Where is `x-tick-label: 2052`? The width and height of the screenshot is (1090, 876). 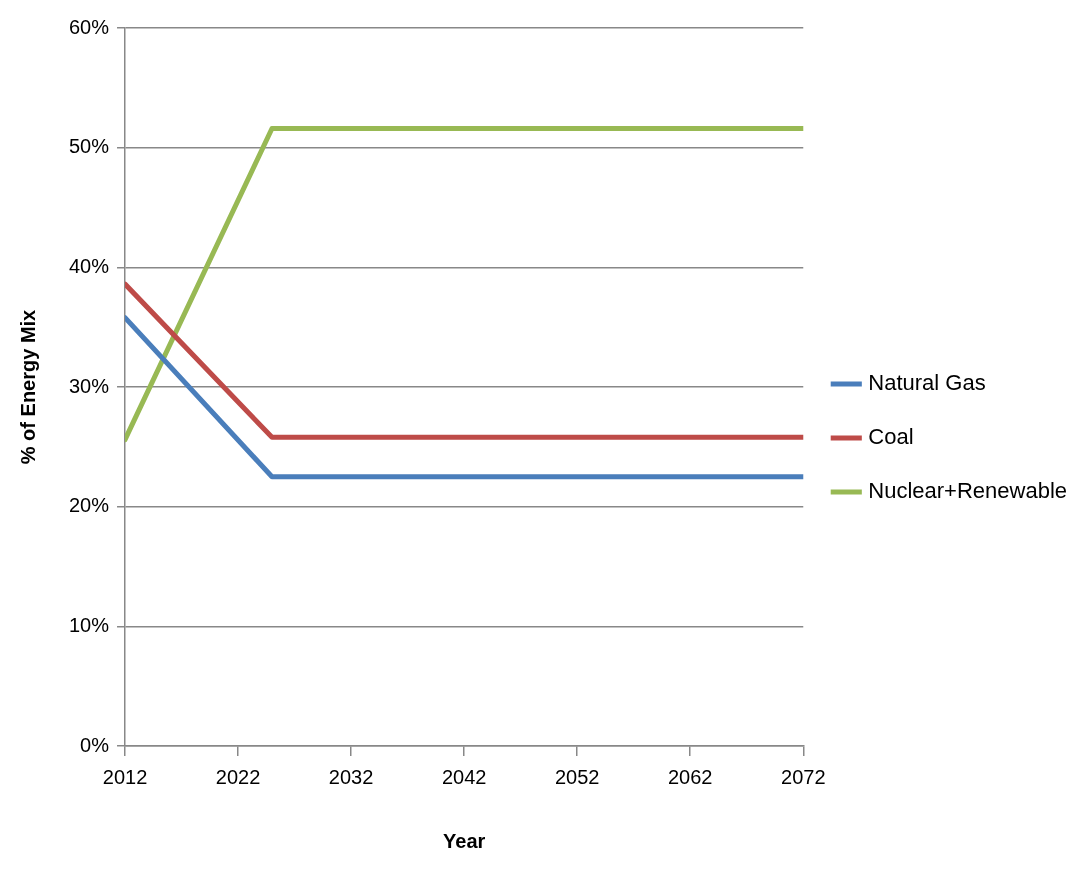 x-tick-label: 2052 is located at coordinates (577, 776).